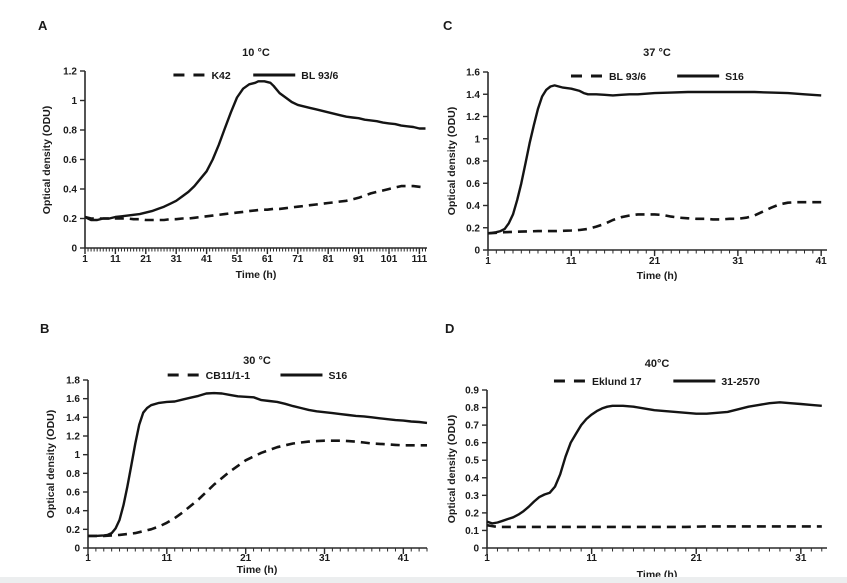 The height and width of the screenshot is (583, 847). What do you see at coordinates (646, 168) in the screenshot?
I see `panel-c-plot: 00.20.40.60.811.21.41.61 11 21 31 41` at bounding box center [646, 168].